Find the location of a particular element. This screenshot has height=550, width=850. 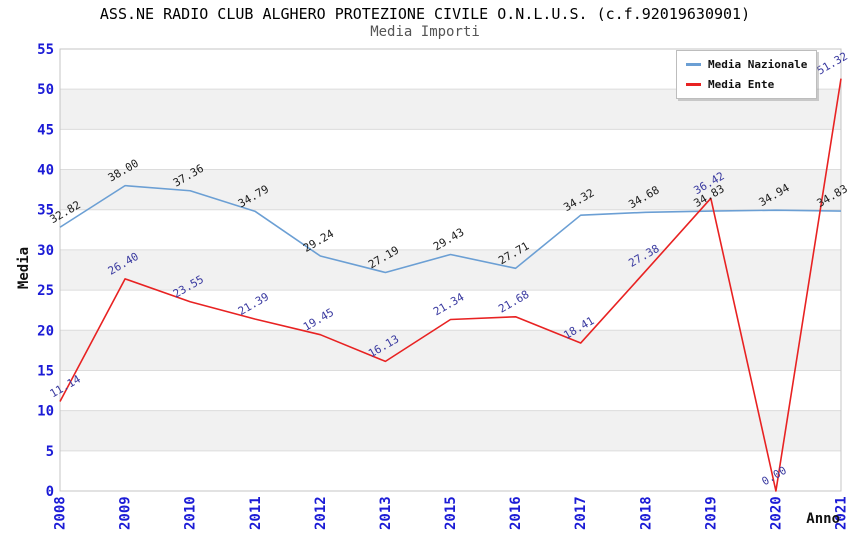

legend: Media Nazionale Media Ente is located at coordinates (747, 74).